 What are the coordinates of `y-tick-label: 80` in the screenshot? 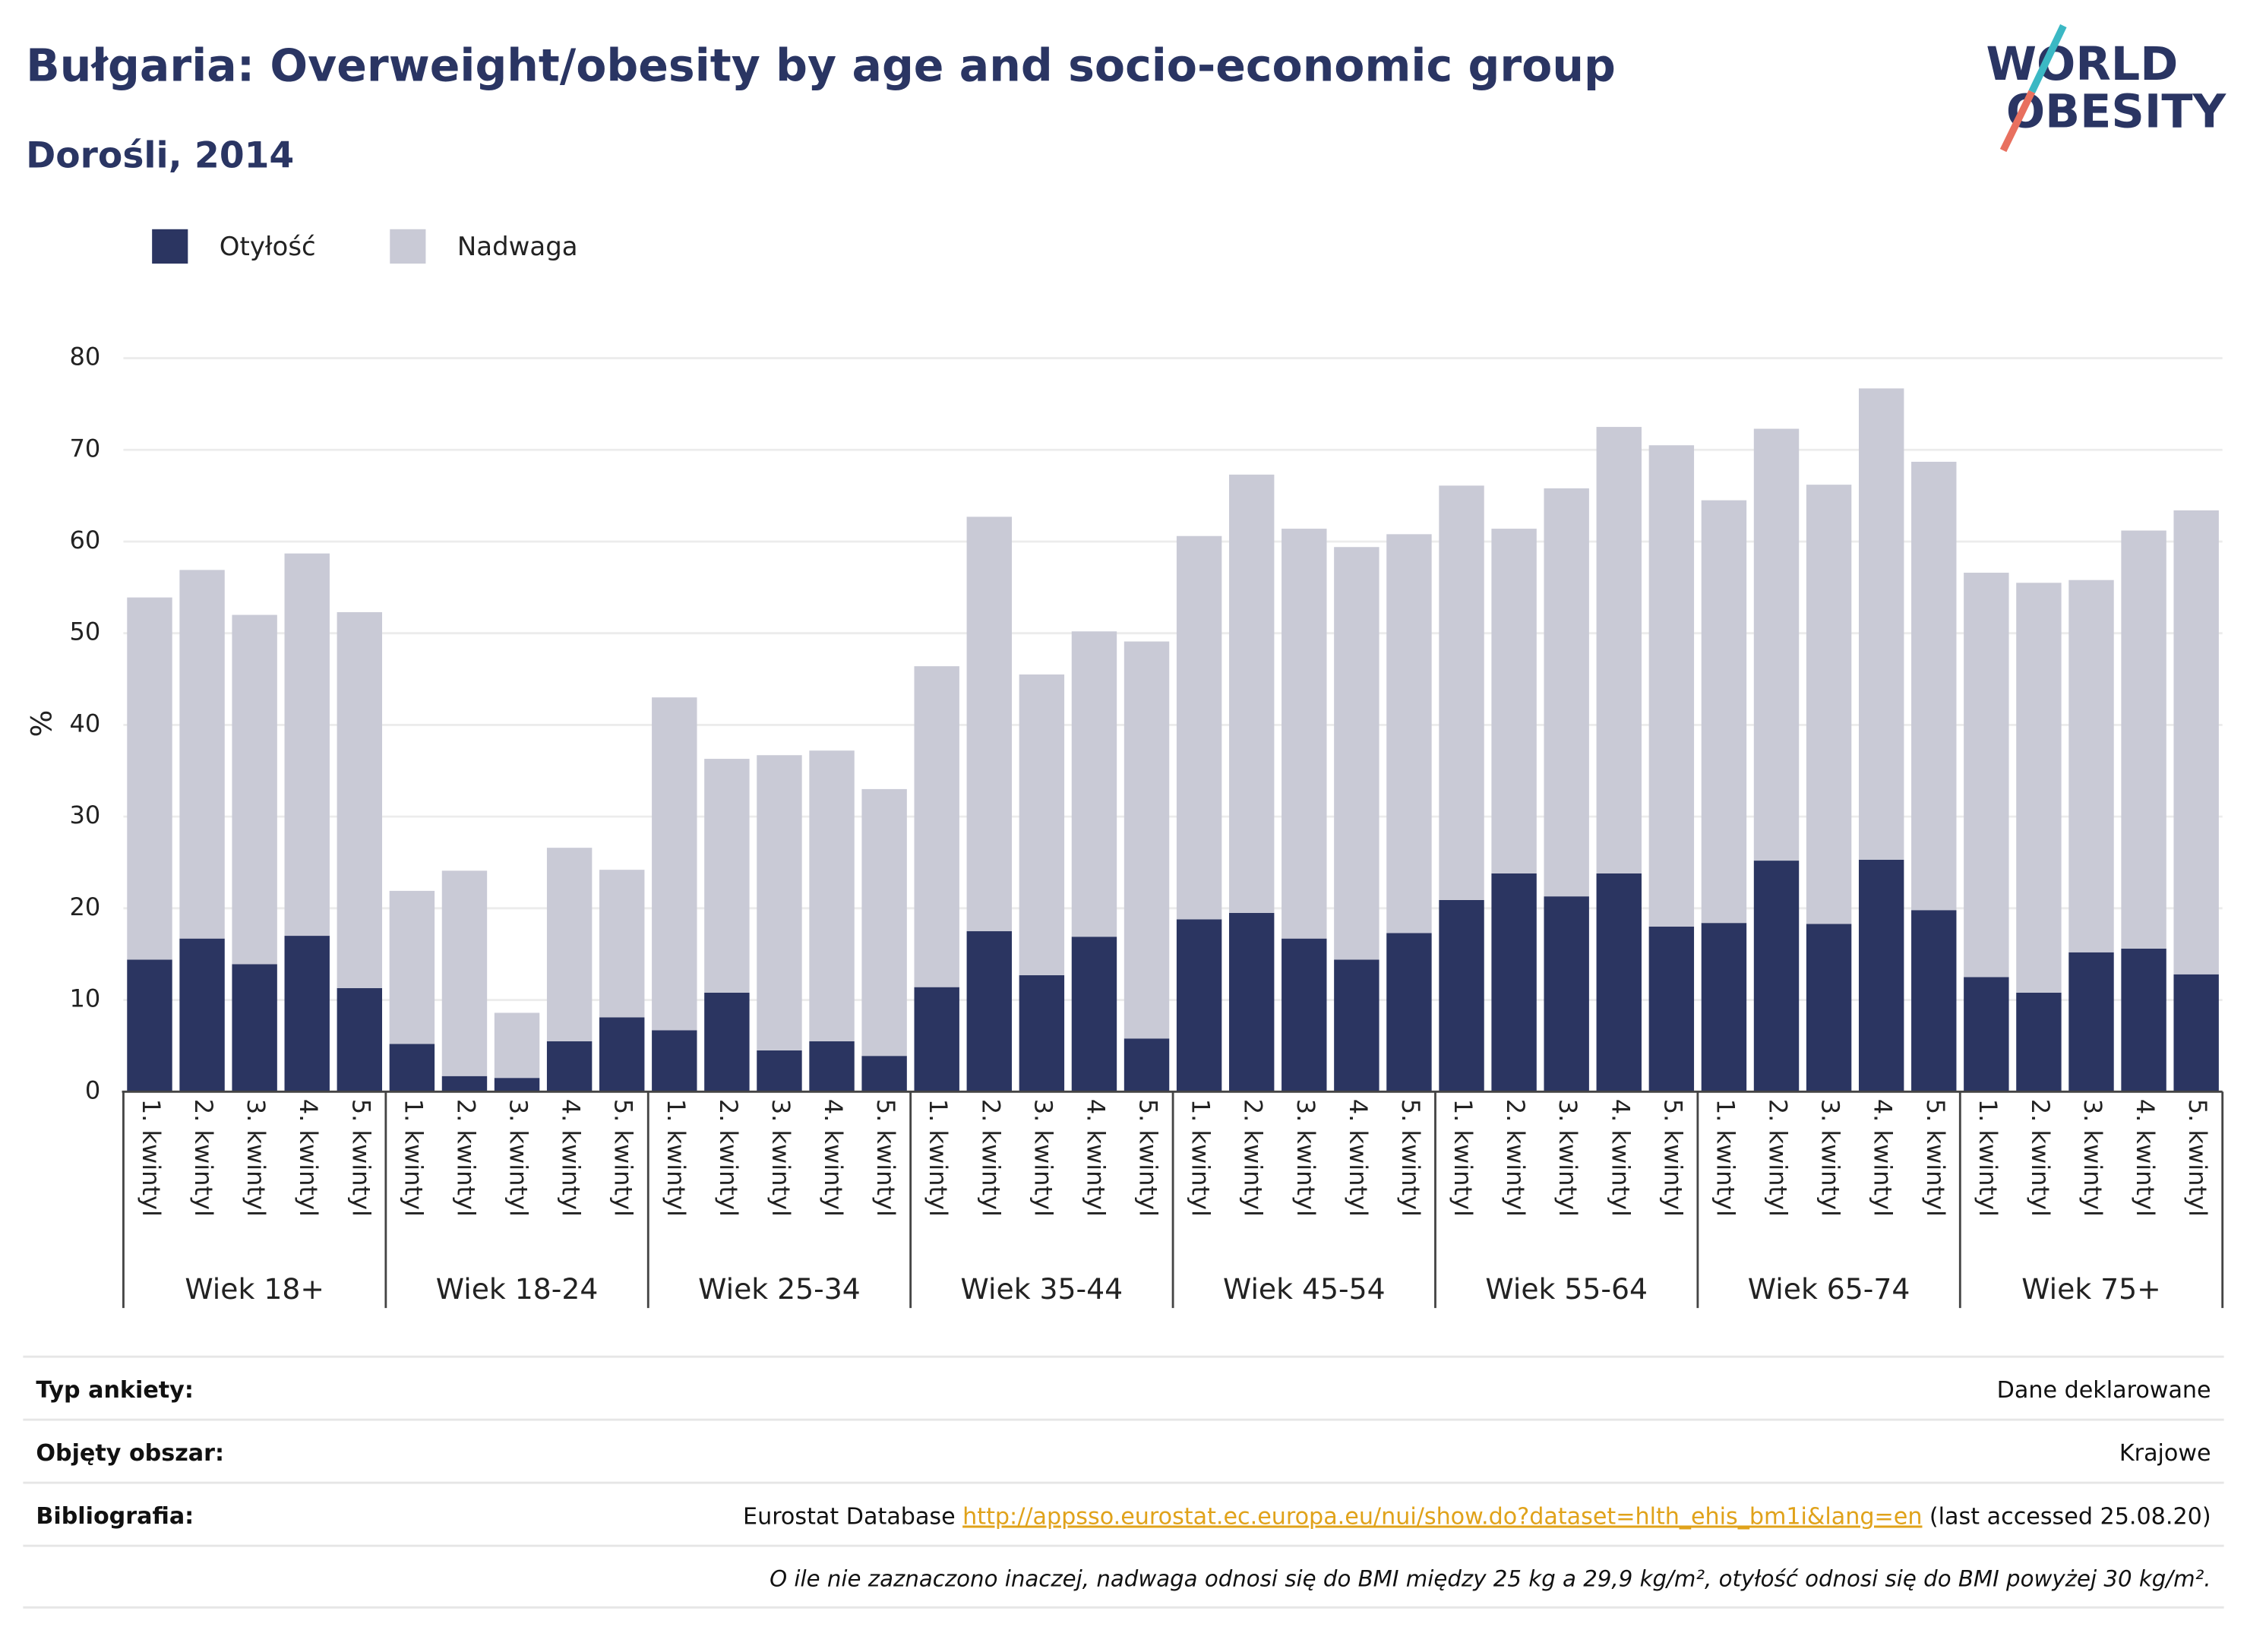 It's located at (84, 357).